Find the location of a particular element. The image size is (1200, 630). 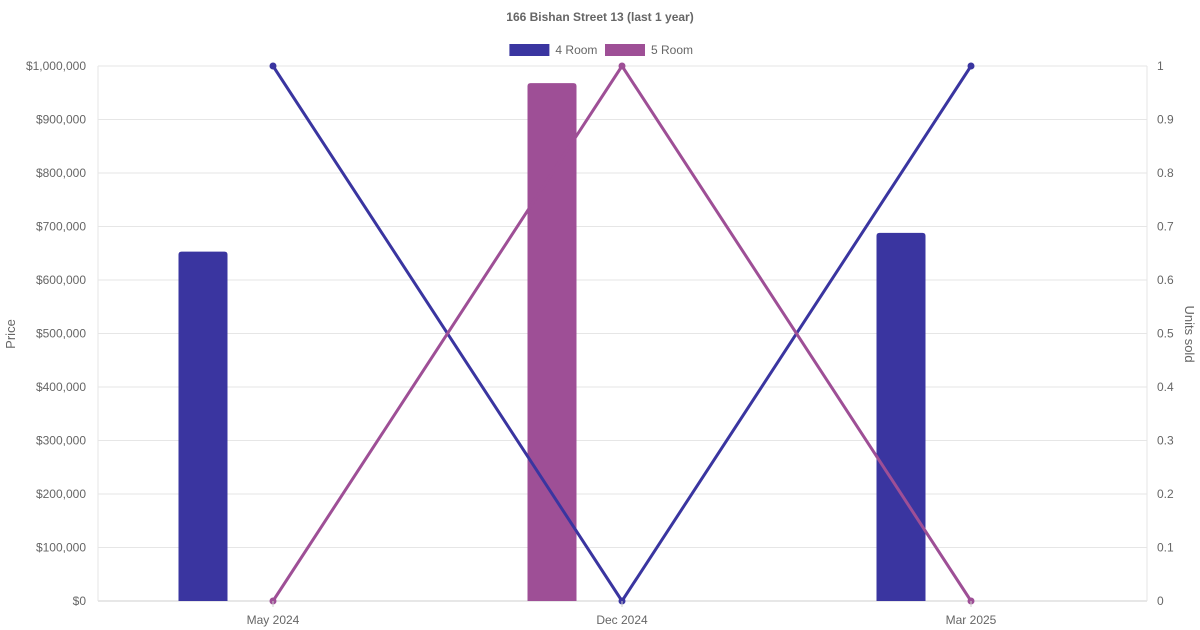

y-tick-label-left: $400,000 is located at coordinates (61, 387).